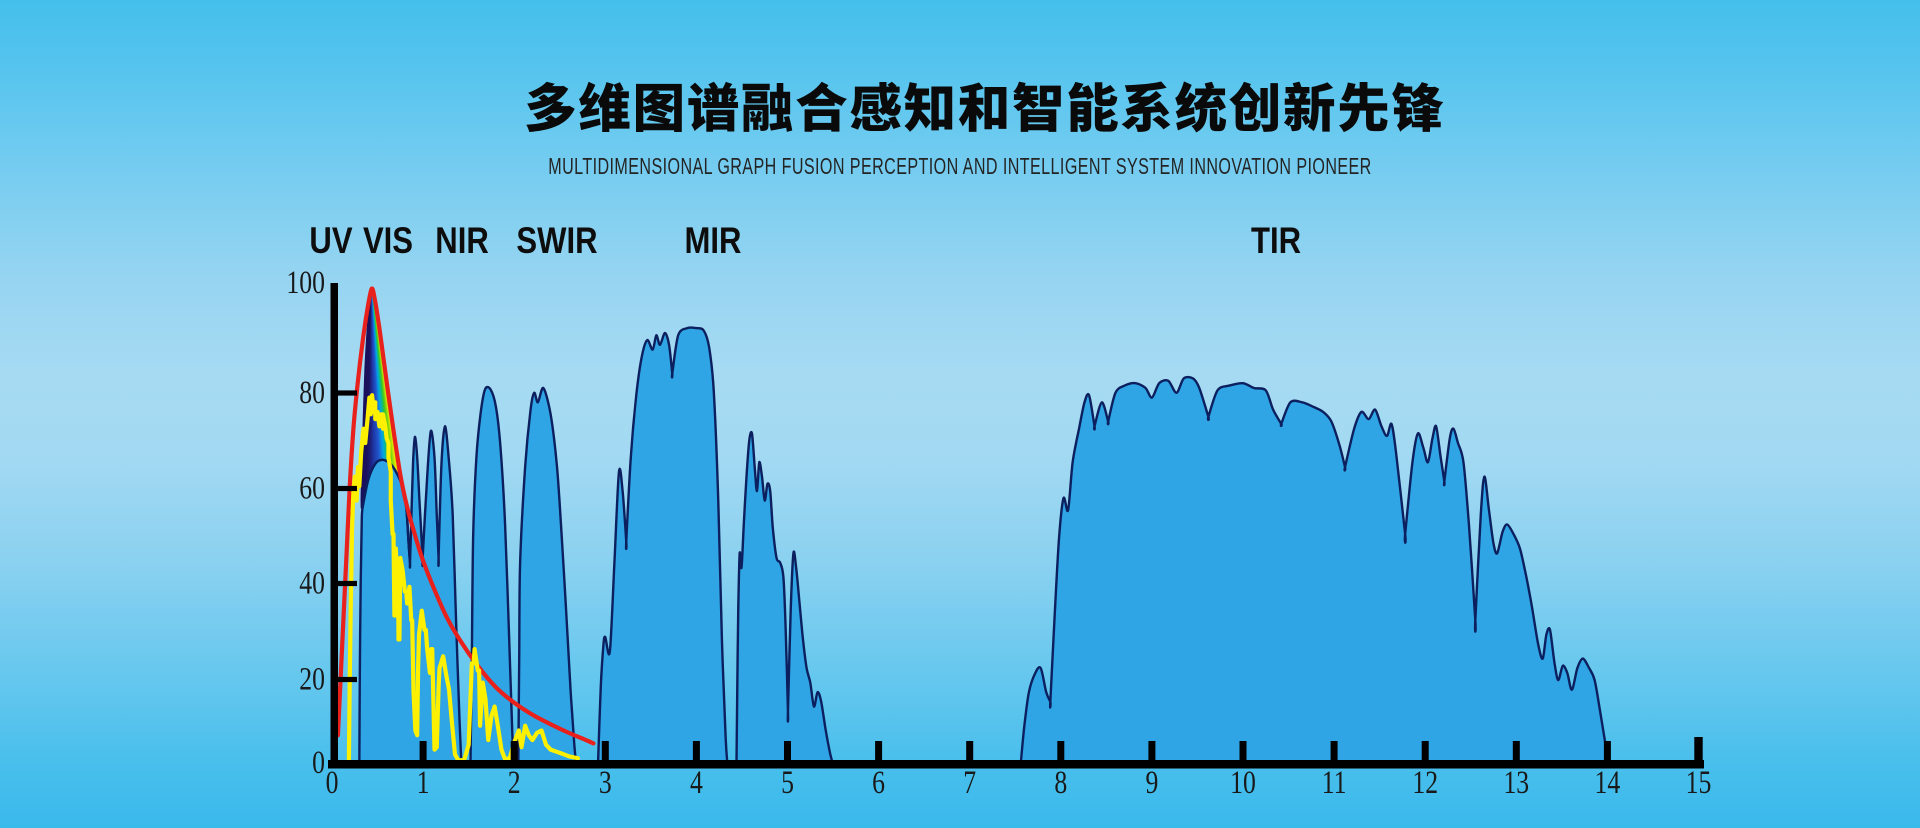 The image size is (1920, 828). I want to click on svg-text: 1, so click(423, 783).